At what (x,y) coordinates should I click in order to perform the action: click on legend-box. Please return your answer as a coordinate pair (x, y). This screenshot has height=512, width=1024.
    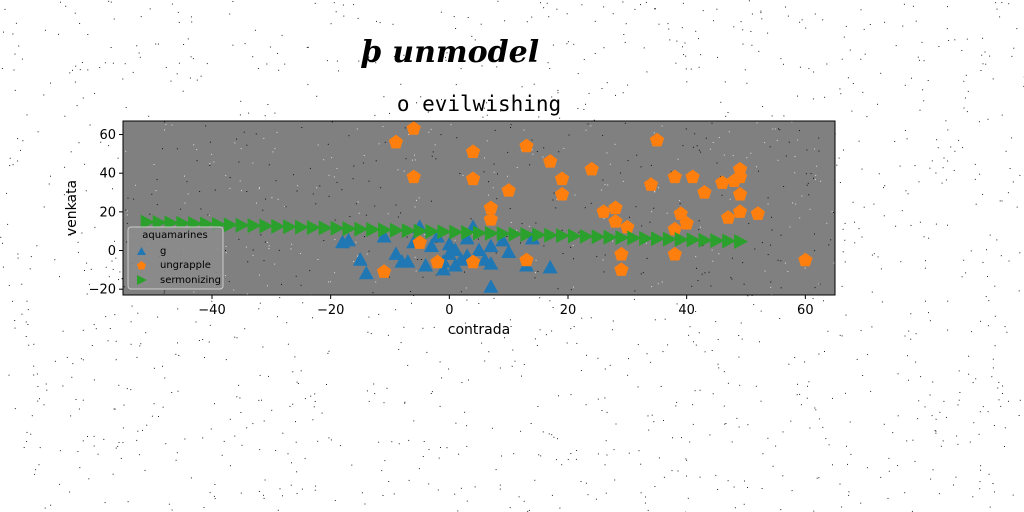
    Looking at the image, I should click on (175, 258).